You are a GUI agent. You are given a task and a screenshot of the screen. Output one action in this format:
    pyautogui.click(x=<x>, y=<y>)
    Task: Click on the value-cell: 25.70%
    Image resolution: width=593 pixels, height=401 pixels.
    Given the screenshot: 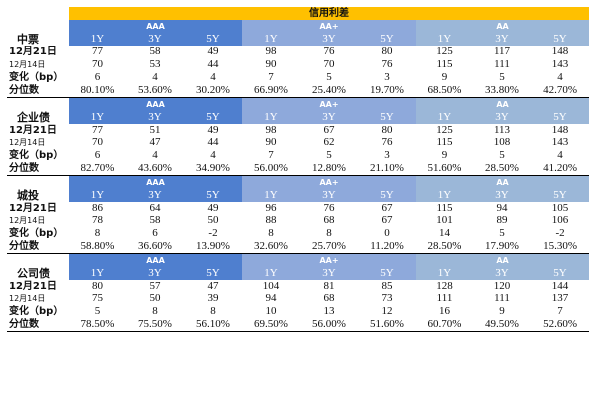 What is the action you would take?
    pyautogui.click(x=329, y=247)
    